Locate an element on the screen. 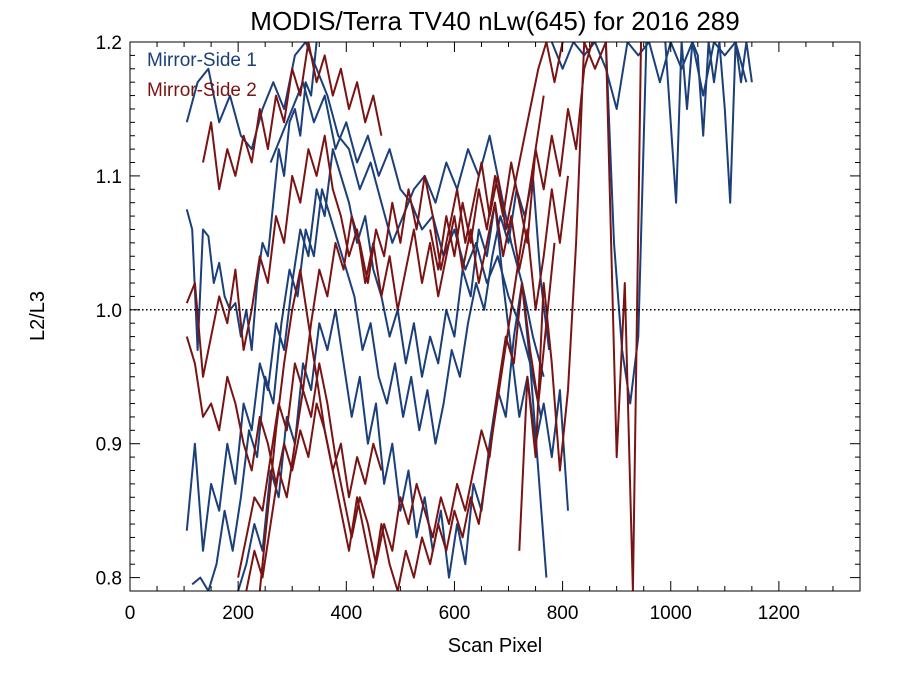  legend: Mirror-Side 1 Mirror-Side 2 is located at coordinates (202, 75).